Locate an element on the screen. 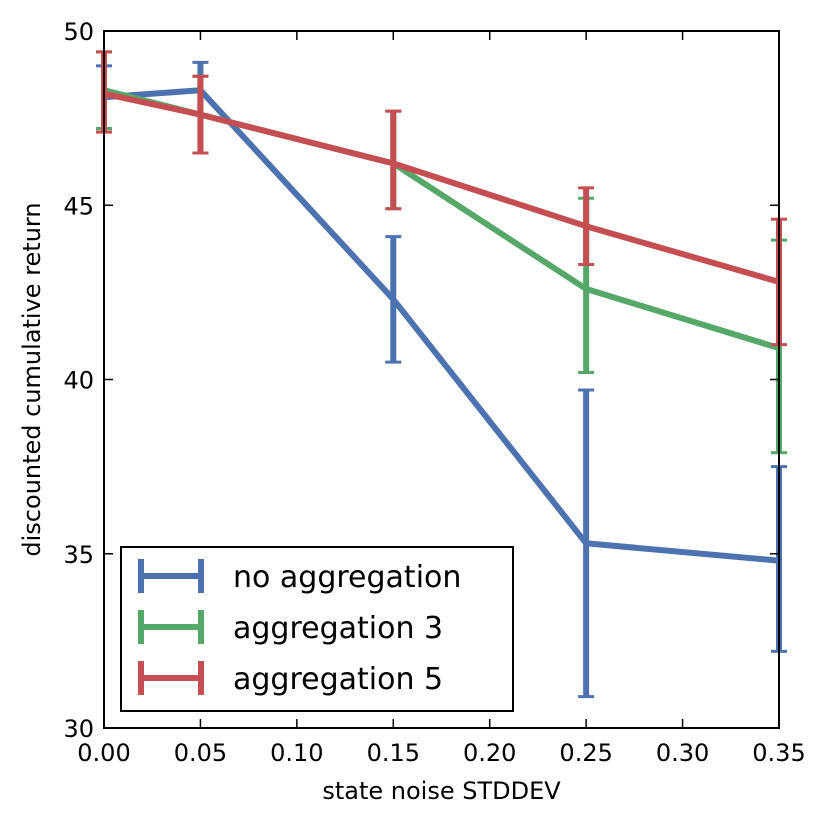 The image size is (830, 824). y-tick-label: 35 is located at coordinates (78, 555).